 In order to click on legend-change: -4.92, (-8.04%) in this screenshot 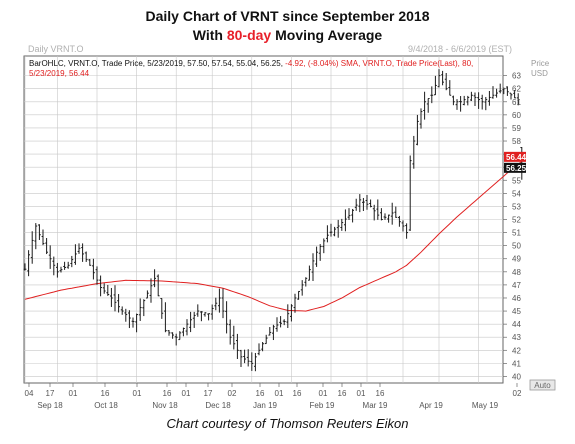, I will do `click(312, 63)`.